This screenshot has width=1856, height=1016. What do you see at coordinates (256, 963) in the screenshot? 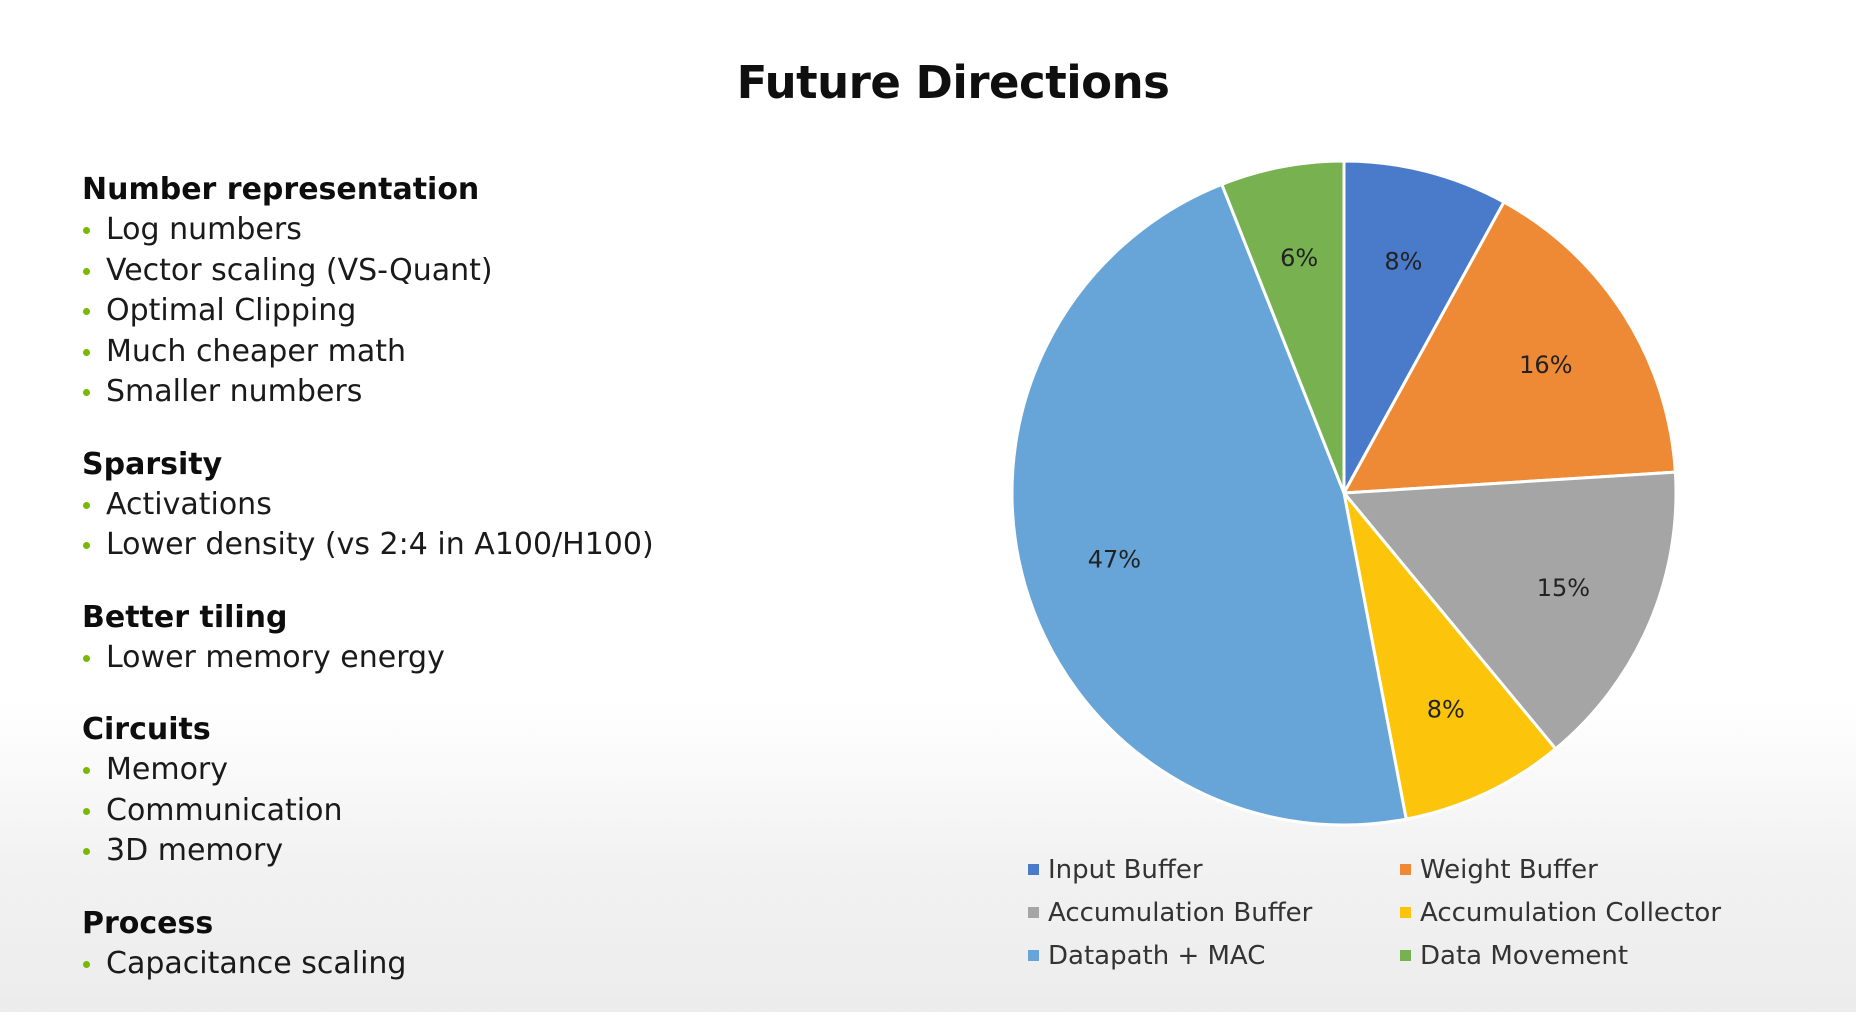
I see `bullet-text: Capacitance scaling` at bounding box center [256, 963].